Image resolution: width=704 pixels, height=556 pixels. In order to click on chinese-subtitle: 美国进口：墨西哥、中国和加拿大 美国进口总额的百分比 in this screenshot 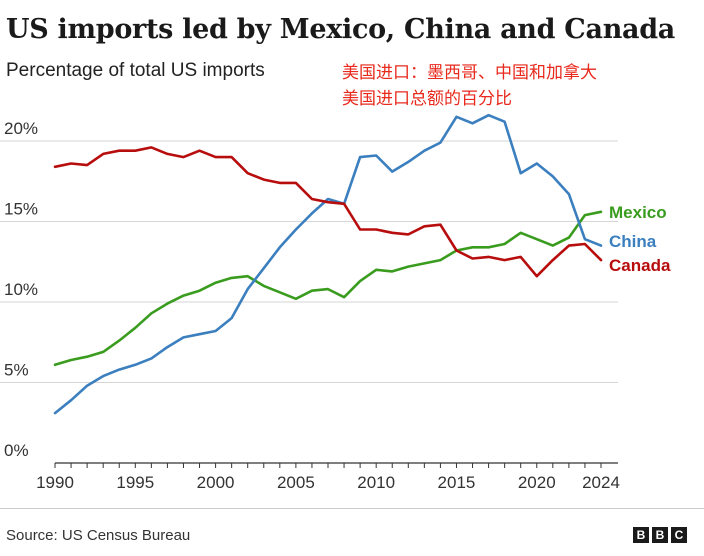, I will do `click(469, 86)`.